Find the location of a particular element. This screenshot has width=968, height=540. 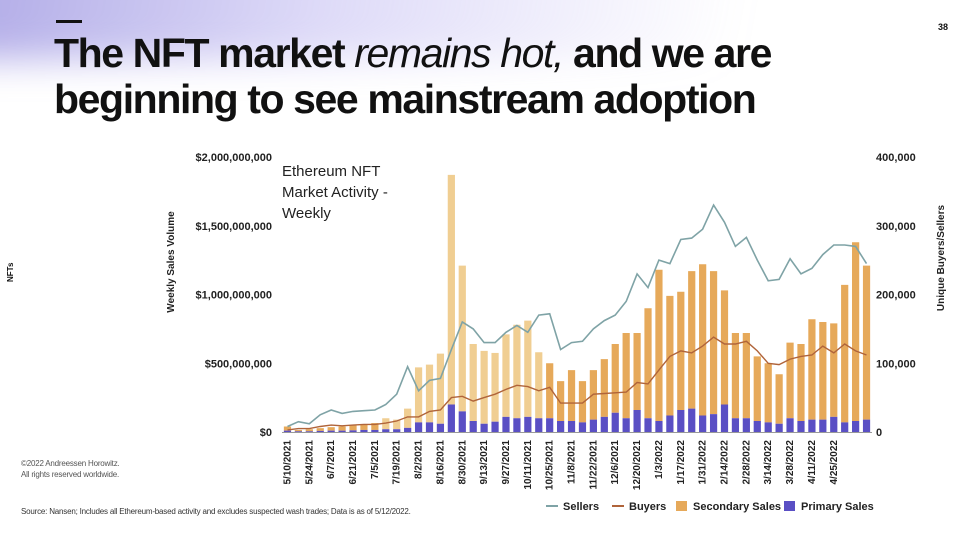

x-tick-label: 5/24/2021 is located at coordinates (309, 462).